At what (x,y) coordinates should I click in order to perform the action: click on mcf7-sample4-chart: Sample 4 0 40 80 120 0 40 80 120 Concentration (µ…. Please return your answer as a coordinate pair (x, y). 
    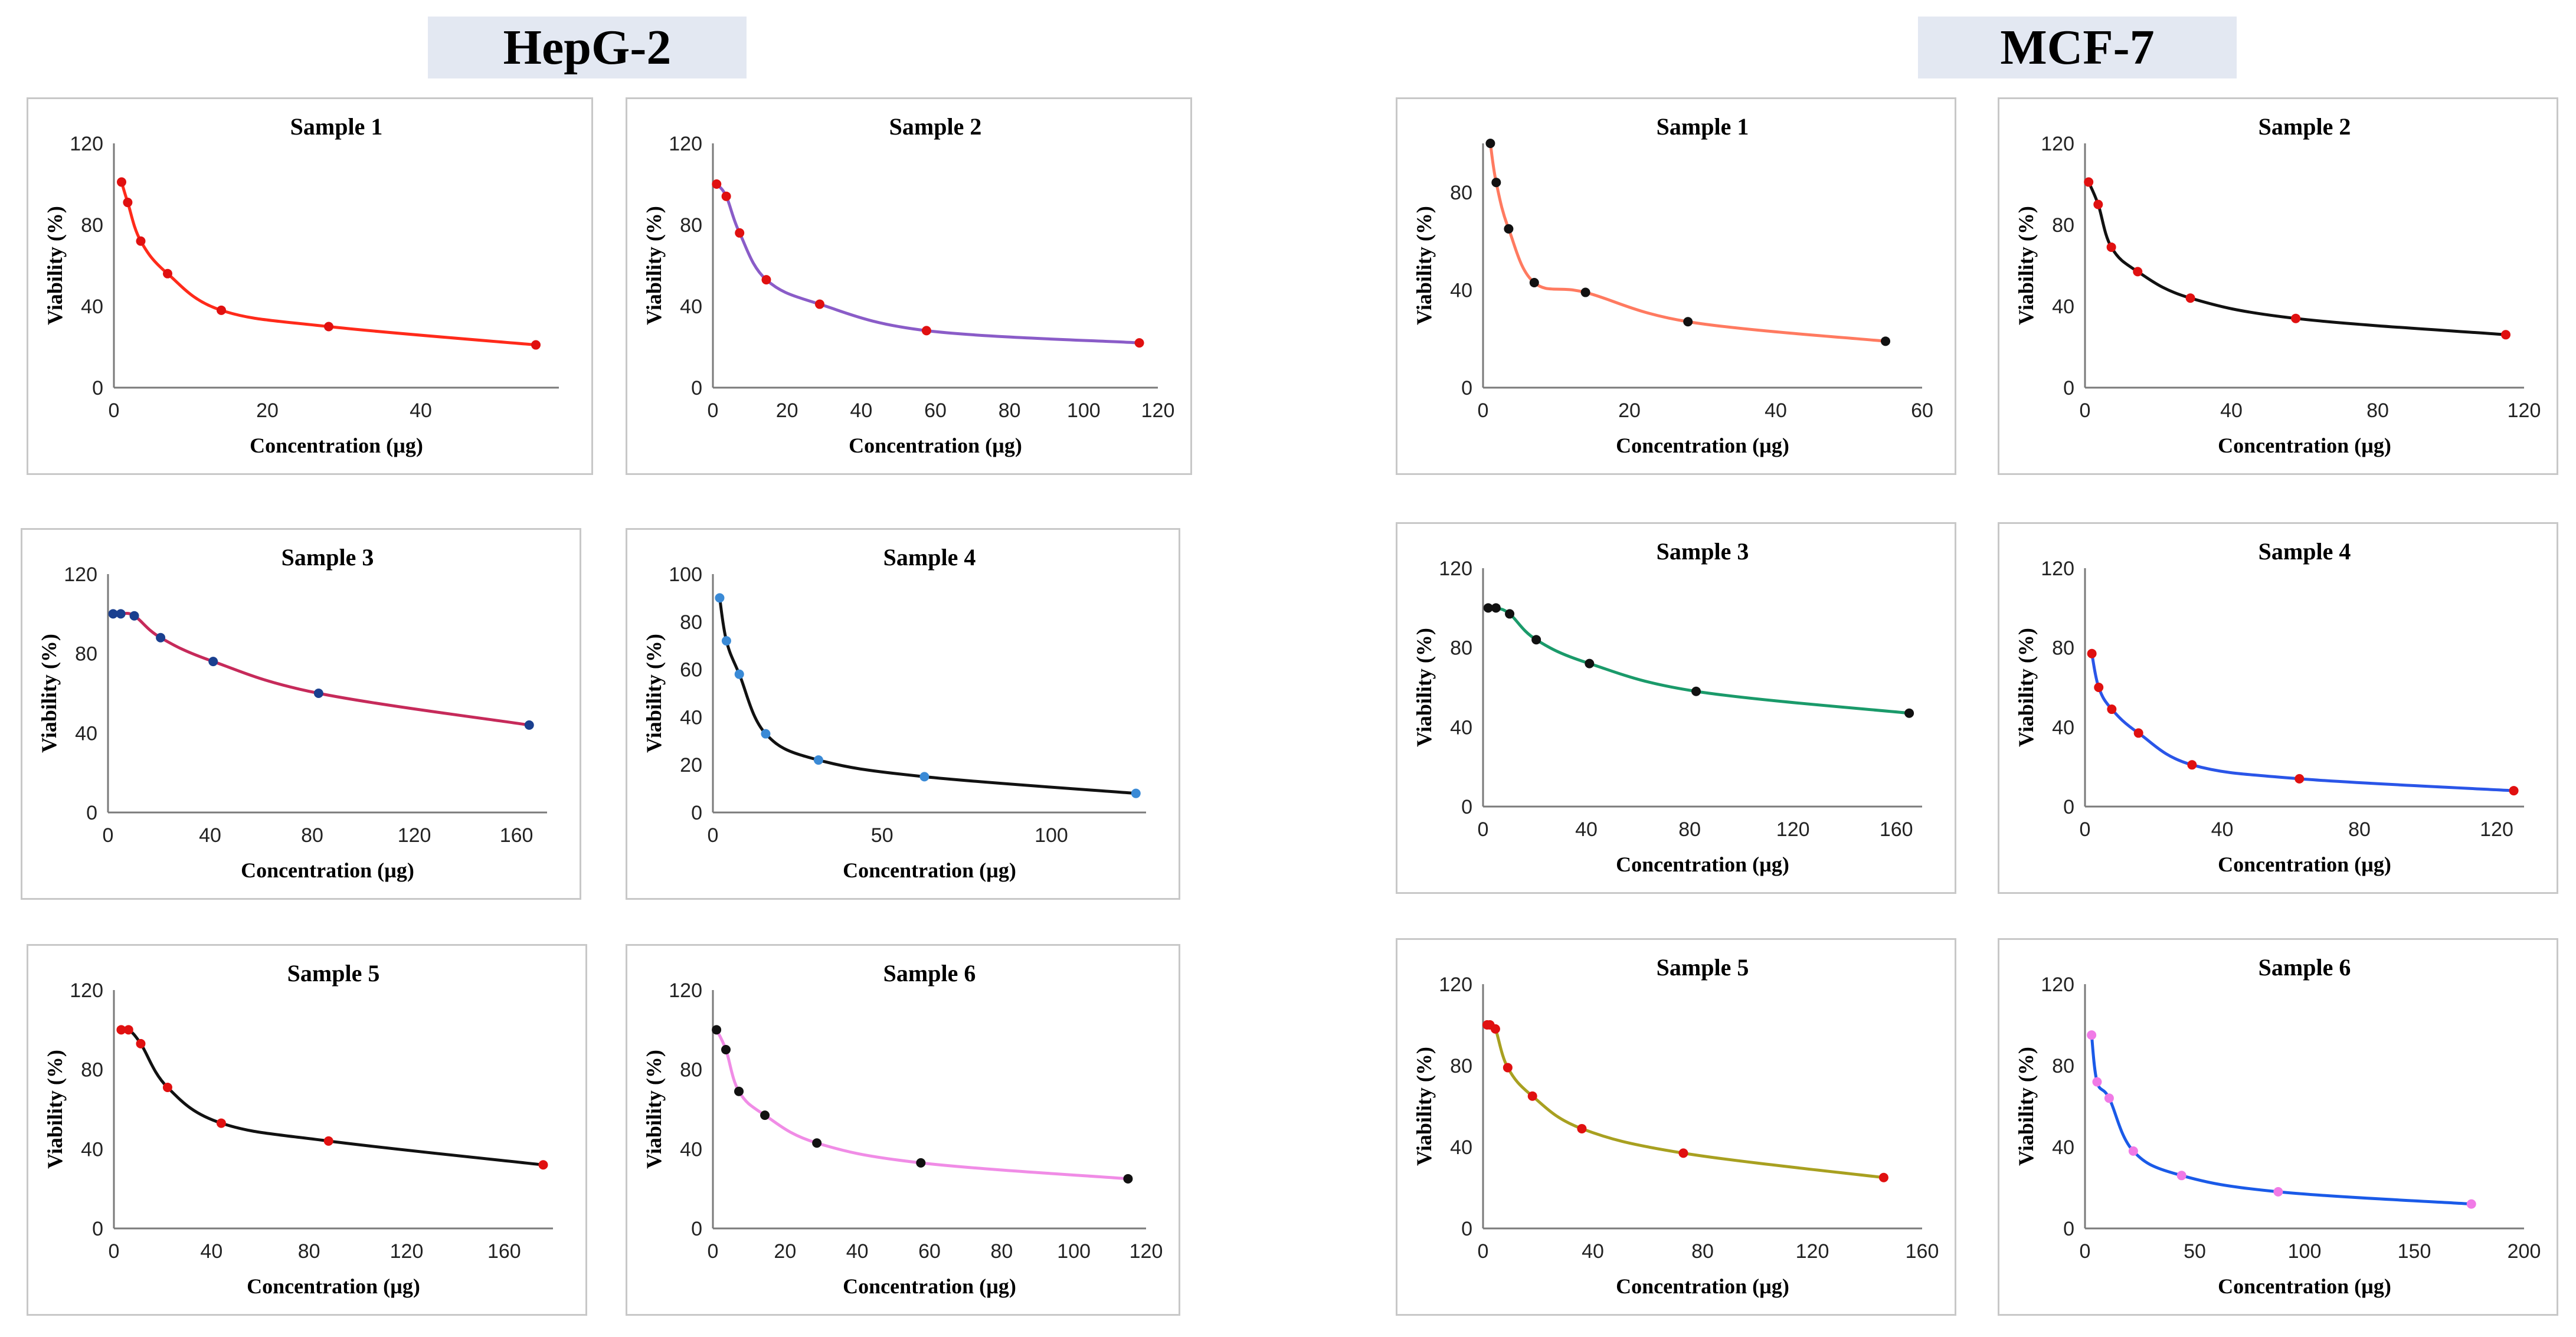
    Looking at the image, I should click on (2278, 708).